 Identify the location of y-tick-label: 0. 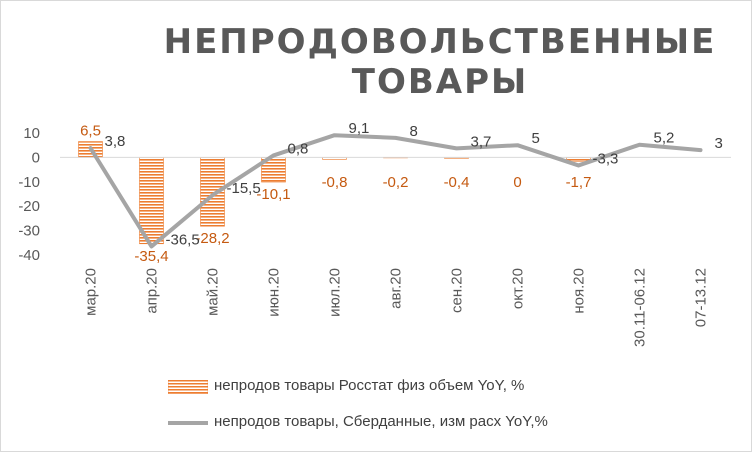
(36, 157).